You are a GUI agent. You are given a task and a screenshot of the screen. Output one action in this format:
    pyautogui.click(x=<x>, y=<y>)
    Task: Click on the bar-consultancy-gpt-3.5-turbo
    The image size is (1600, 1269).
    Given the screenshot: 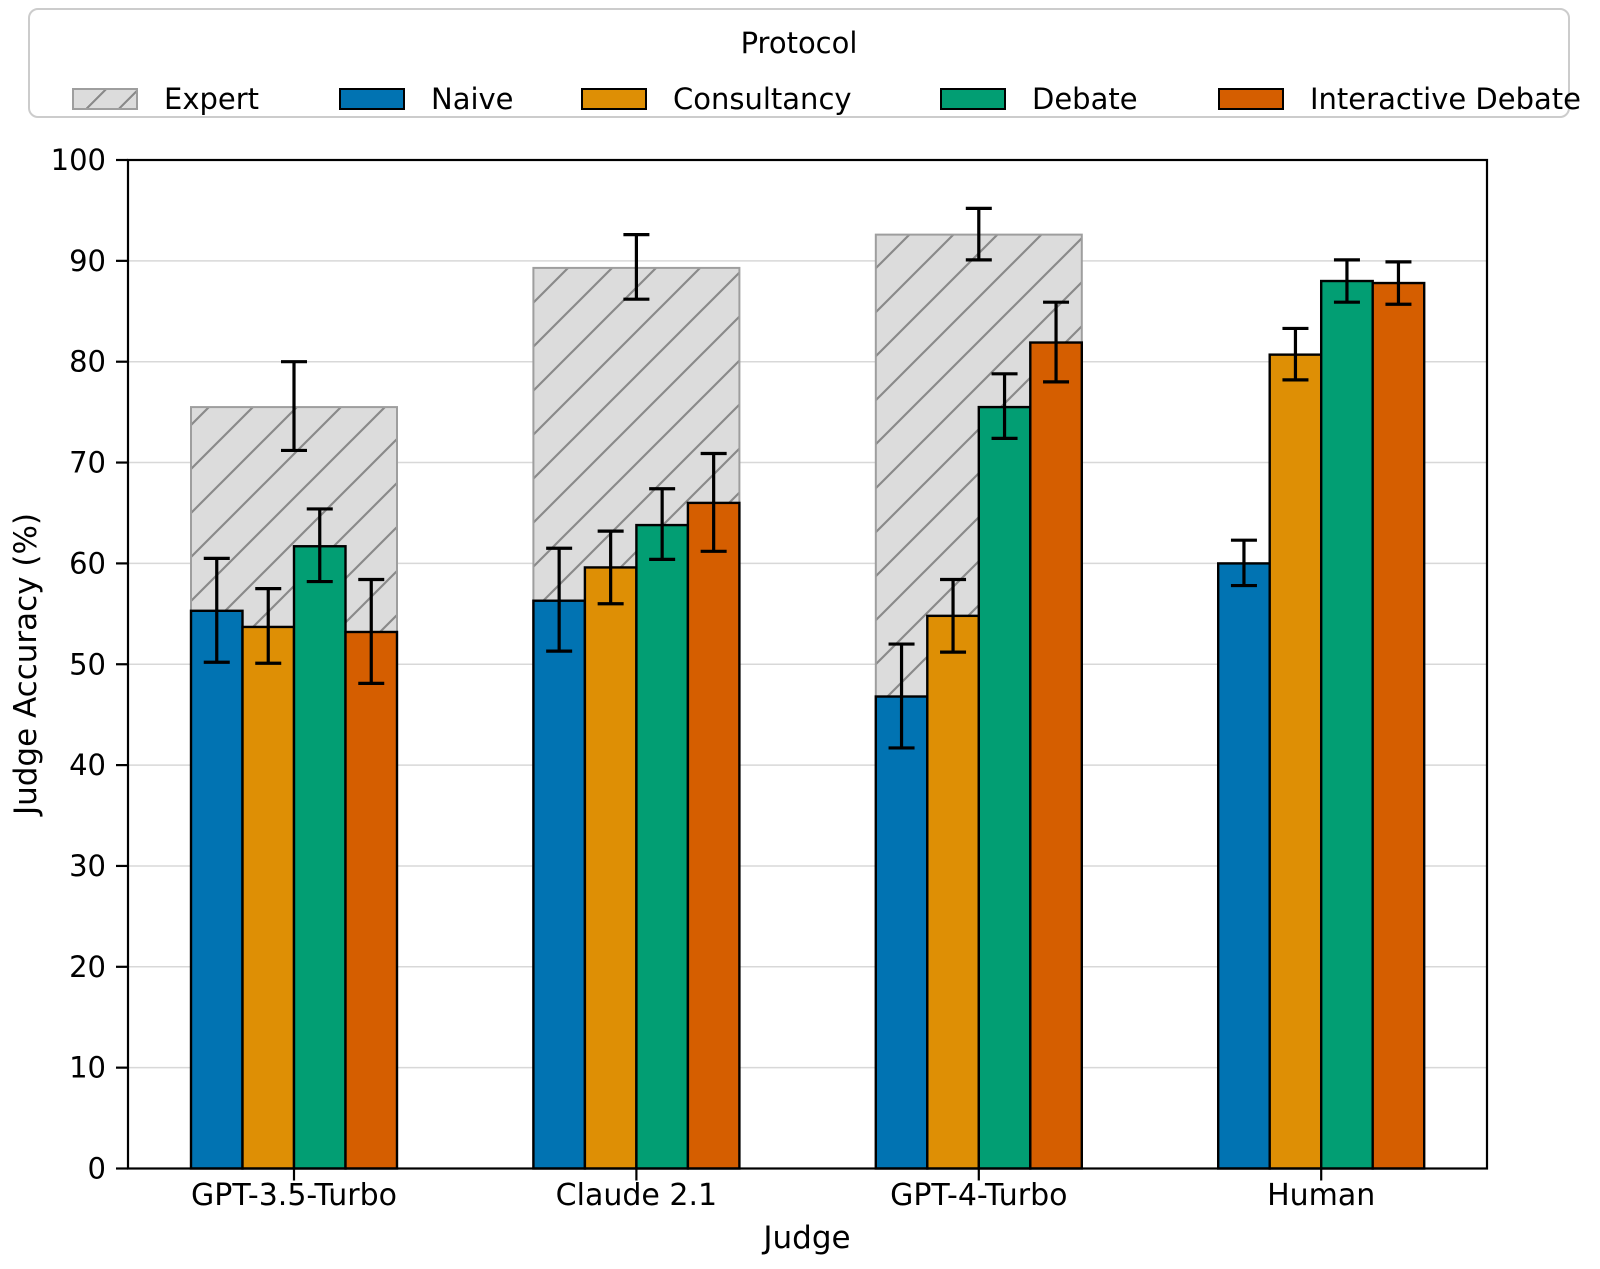 What is the action you would take?
    pyautogui.click(x=268, y=897)
    